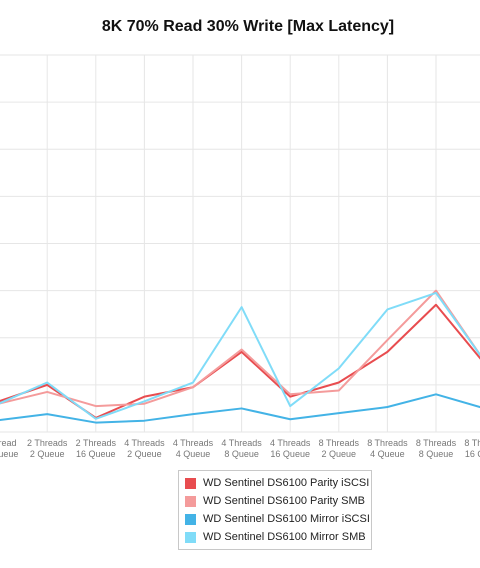 This screenshot has width=480, height=568. Describe the element at coordinates (47, 448) in the screenshot. I see `x-tick-label: 2 Threads 2 Queue` at that location.